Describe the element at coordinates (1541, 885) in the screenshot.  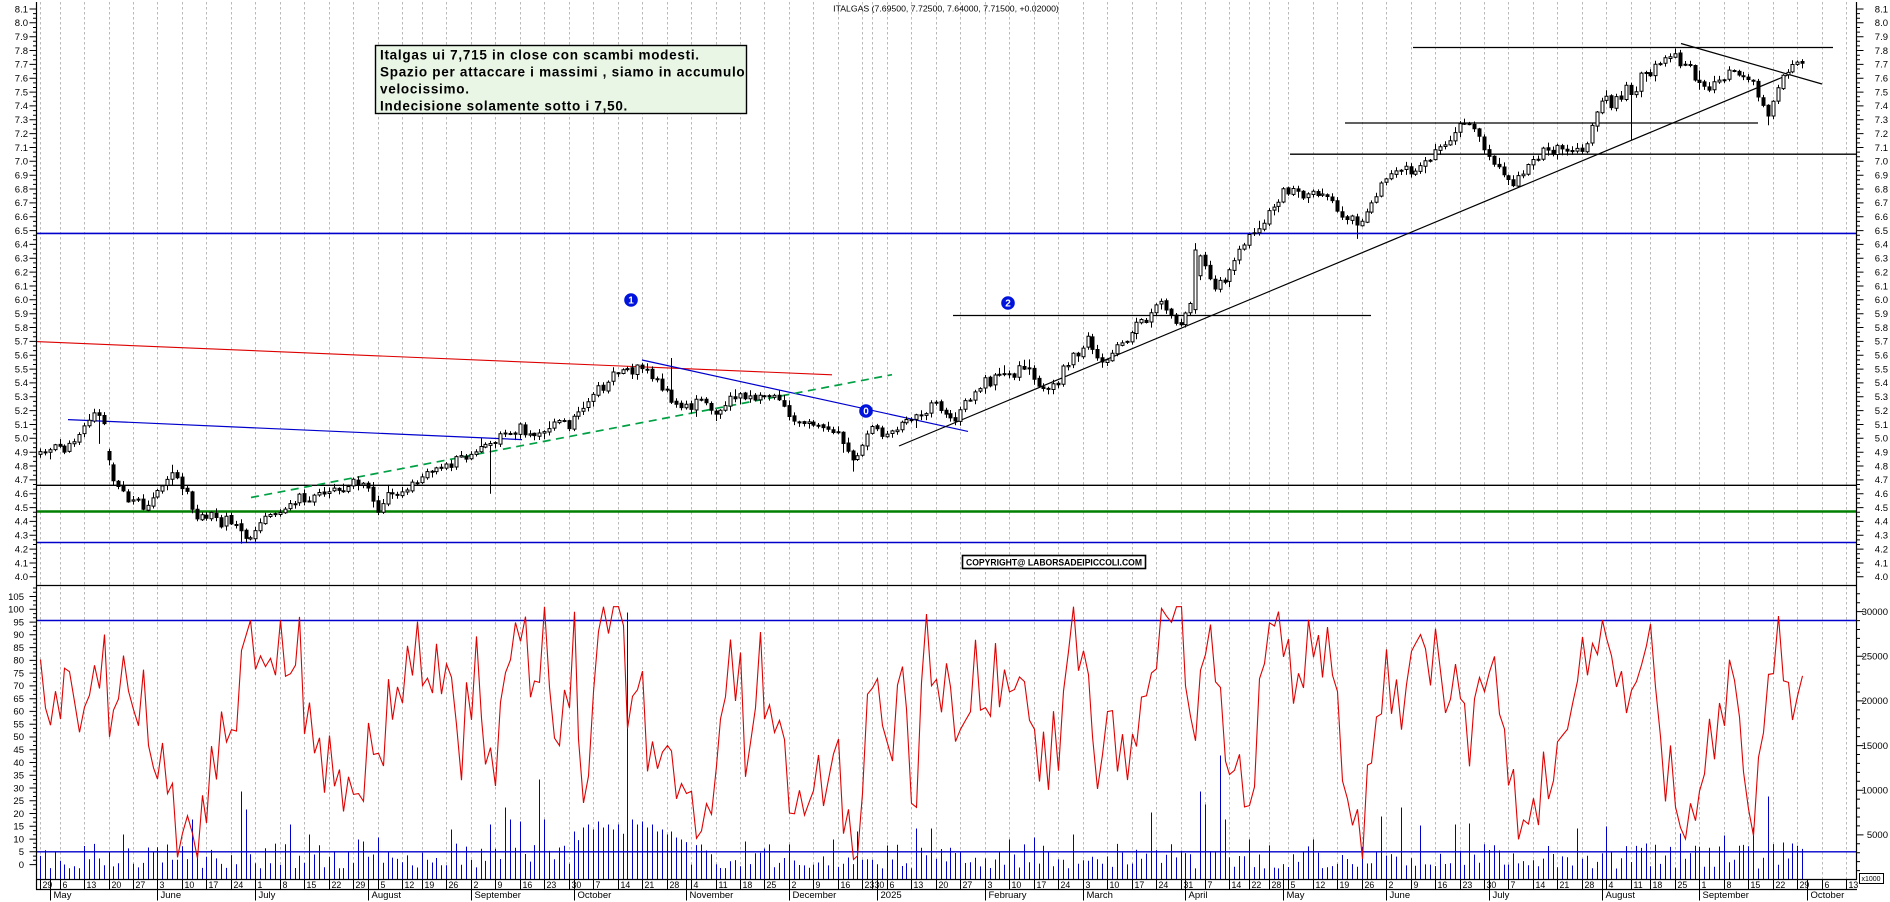
I see `svg-text: 14` at that location.